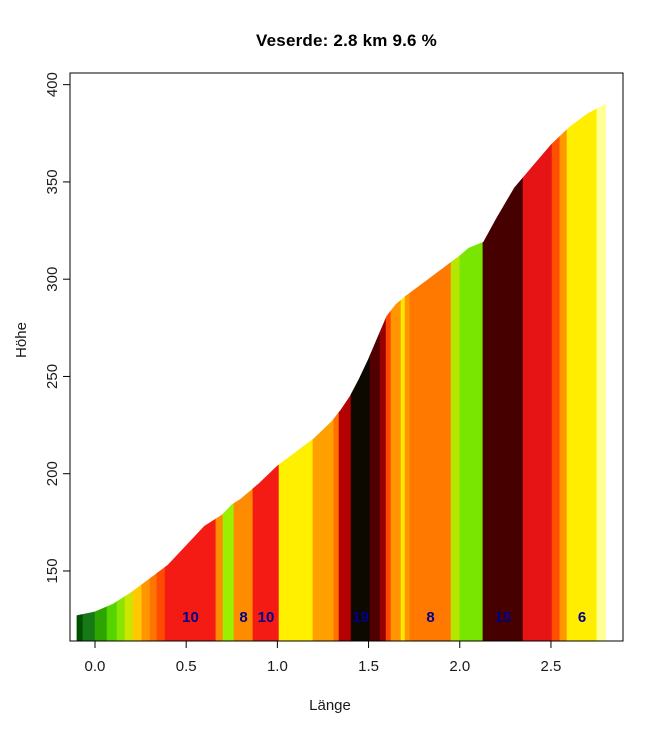  Describe the element at coordinates (360, 617) in the screenshot. I see `segment-gradient-label: 19` at that location.